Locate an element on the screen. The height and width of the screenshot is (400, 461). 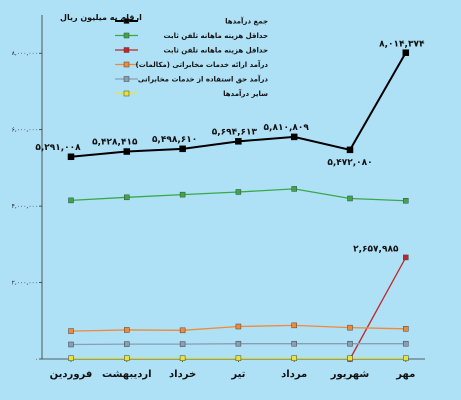
x-tick-label: تیر is located at coordinates (237, 374).